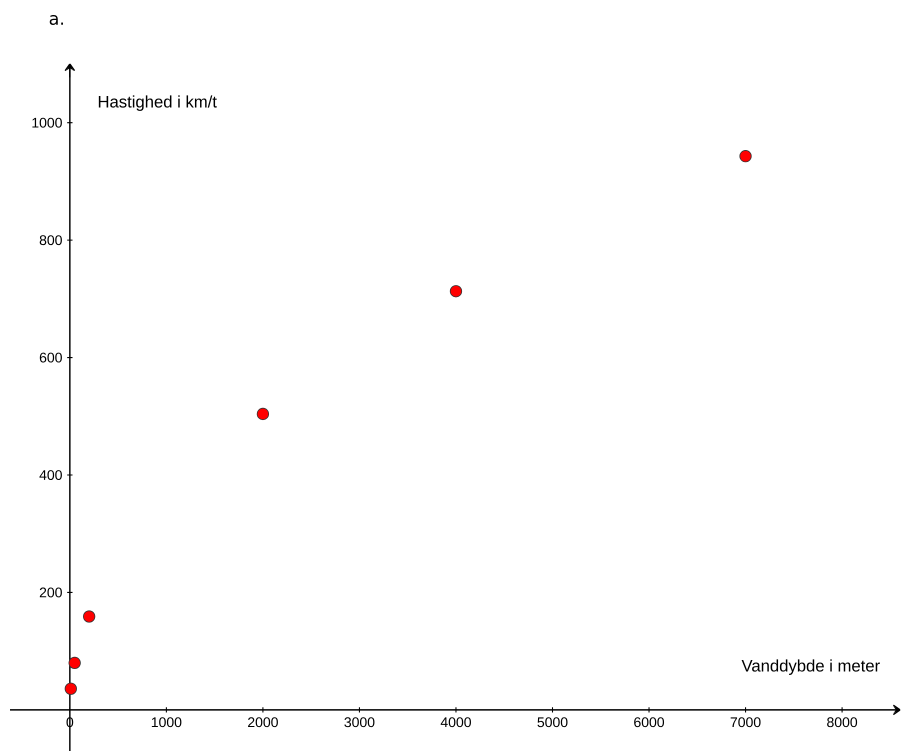 The image size is (904, 752). What do you see at coordinates (51, 357) in the screenshot?
I see `y-tick-label: 600` at bounding box center [51, 357].